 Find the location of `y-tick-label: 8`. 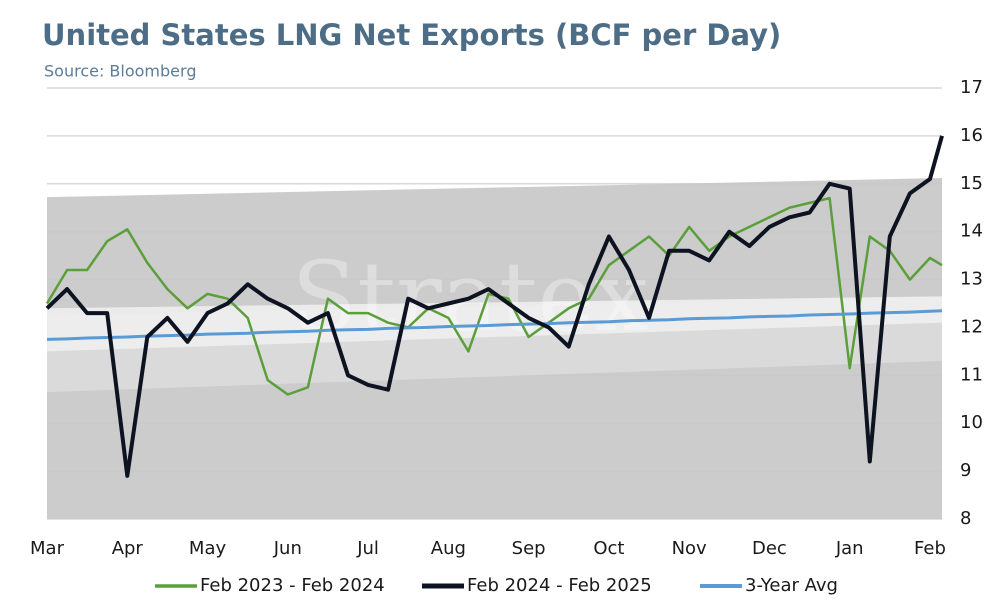

y-tick-label: 8 is located at coordinates (965, 518).